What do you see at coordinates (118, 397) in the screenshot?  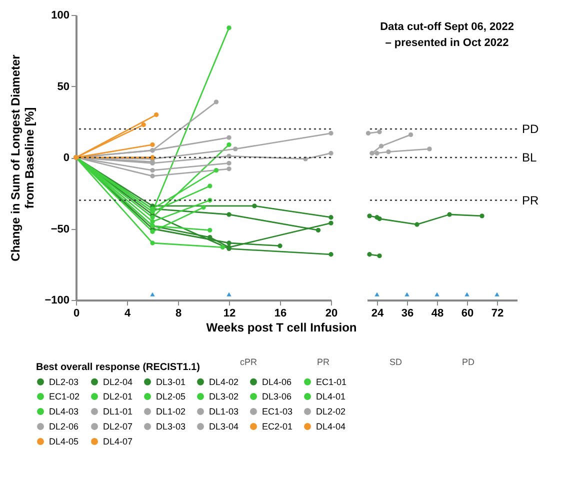 I see `legend-label: DL2-01` at bounding box center [118, 397].